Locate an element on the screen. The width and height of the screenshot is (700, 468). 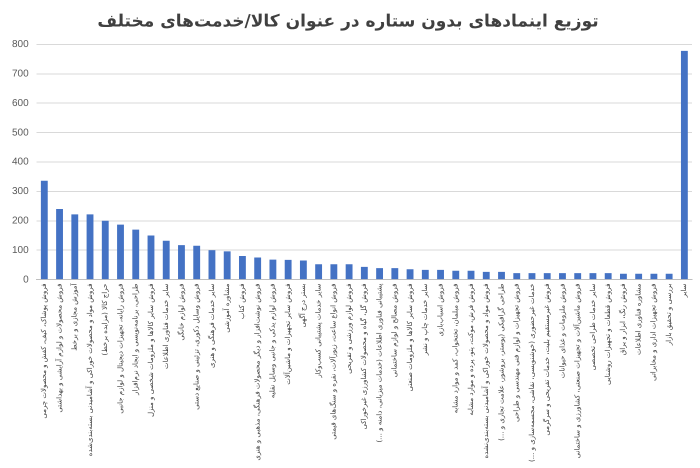
y-tick-label: 200 is located at coordinates (21, 221).